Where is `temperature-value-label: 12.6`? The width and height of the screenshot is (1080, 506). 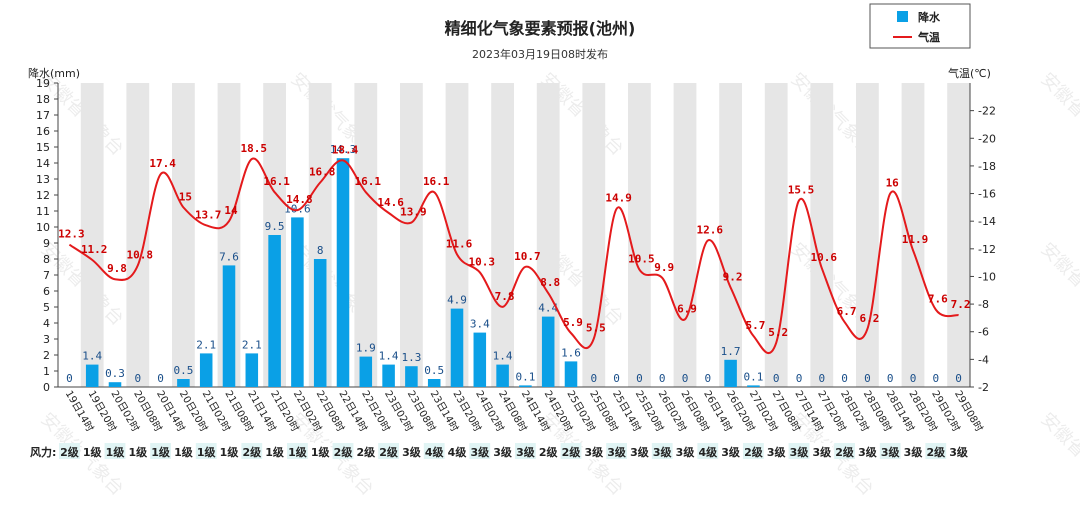 temperature-value-label: 12.6 is located at coordinates (710, 230).